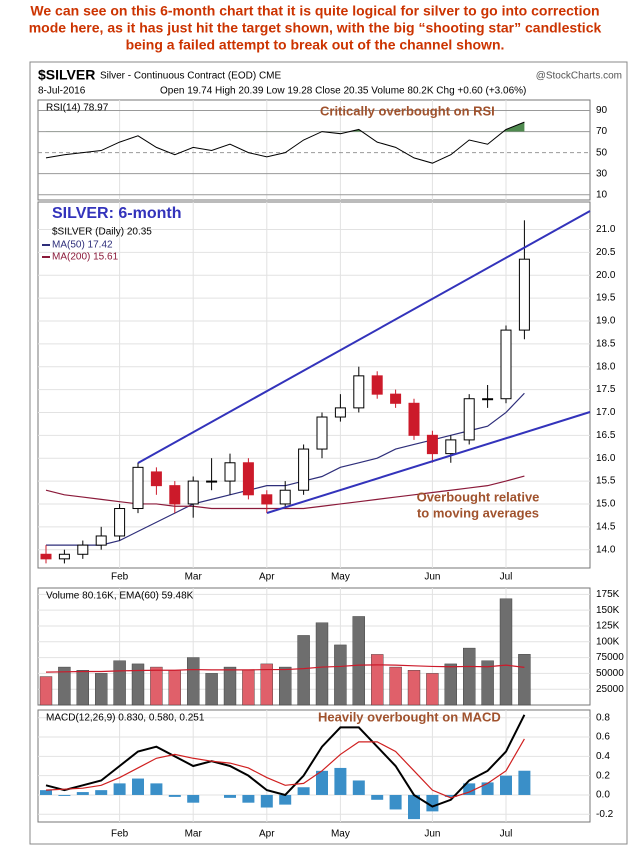  Describe the element at coordinates (606, 343) in the screenshot. I see `y-tick-label: 18.5` at that location.